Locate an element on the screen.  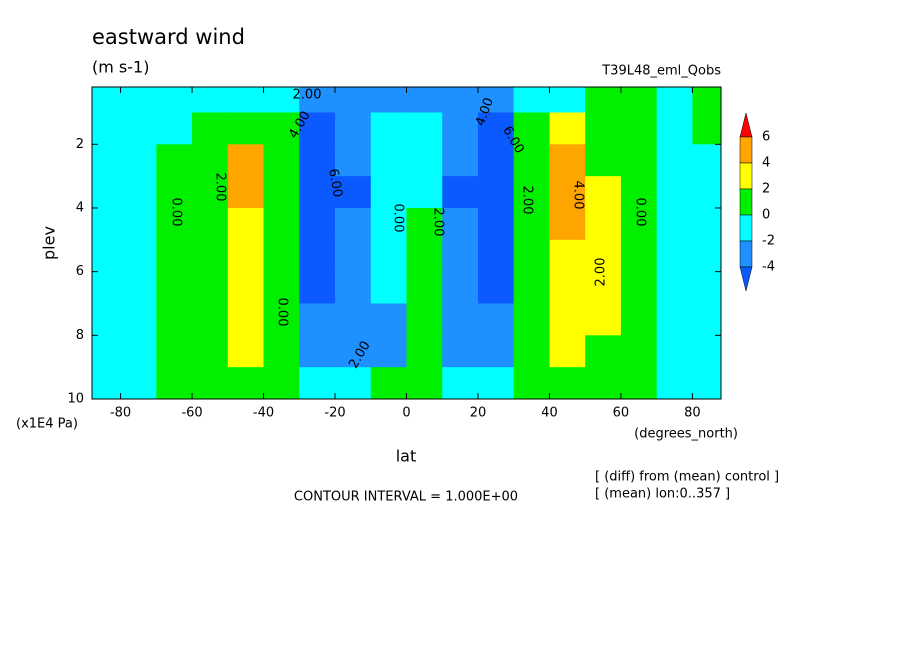
y-tick-label: 10 is located at coordinates (75, 399).